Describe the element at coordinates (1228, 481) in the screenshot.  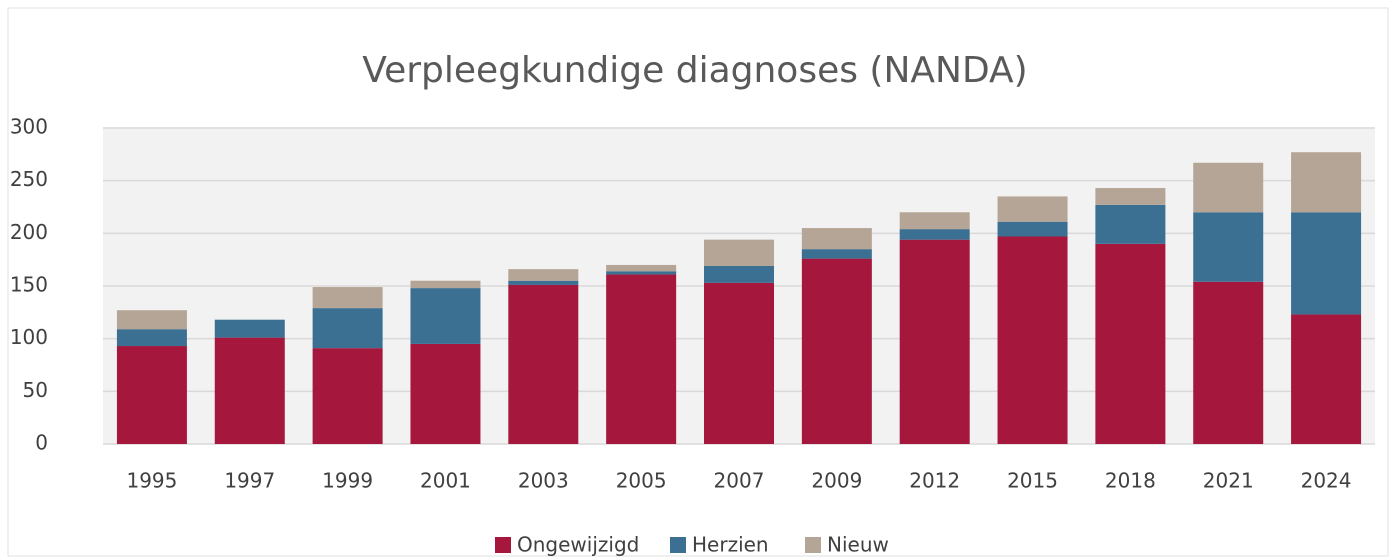
I see `x-tick-label: 2021` at that location.